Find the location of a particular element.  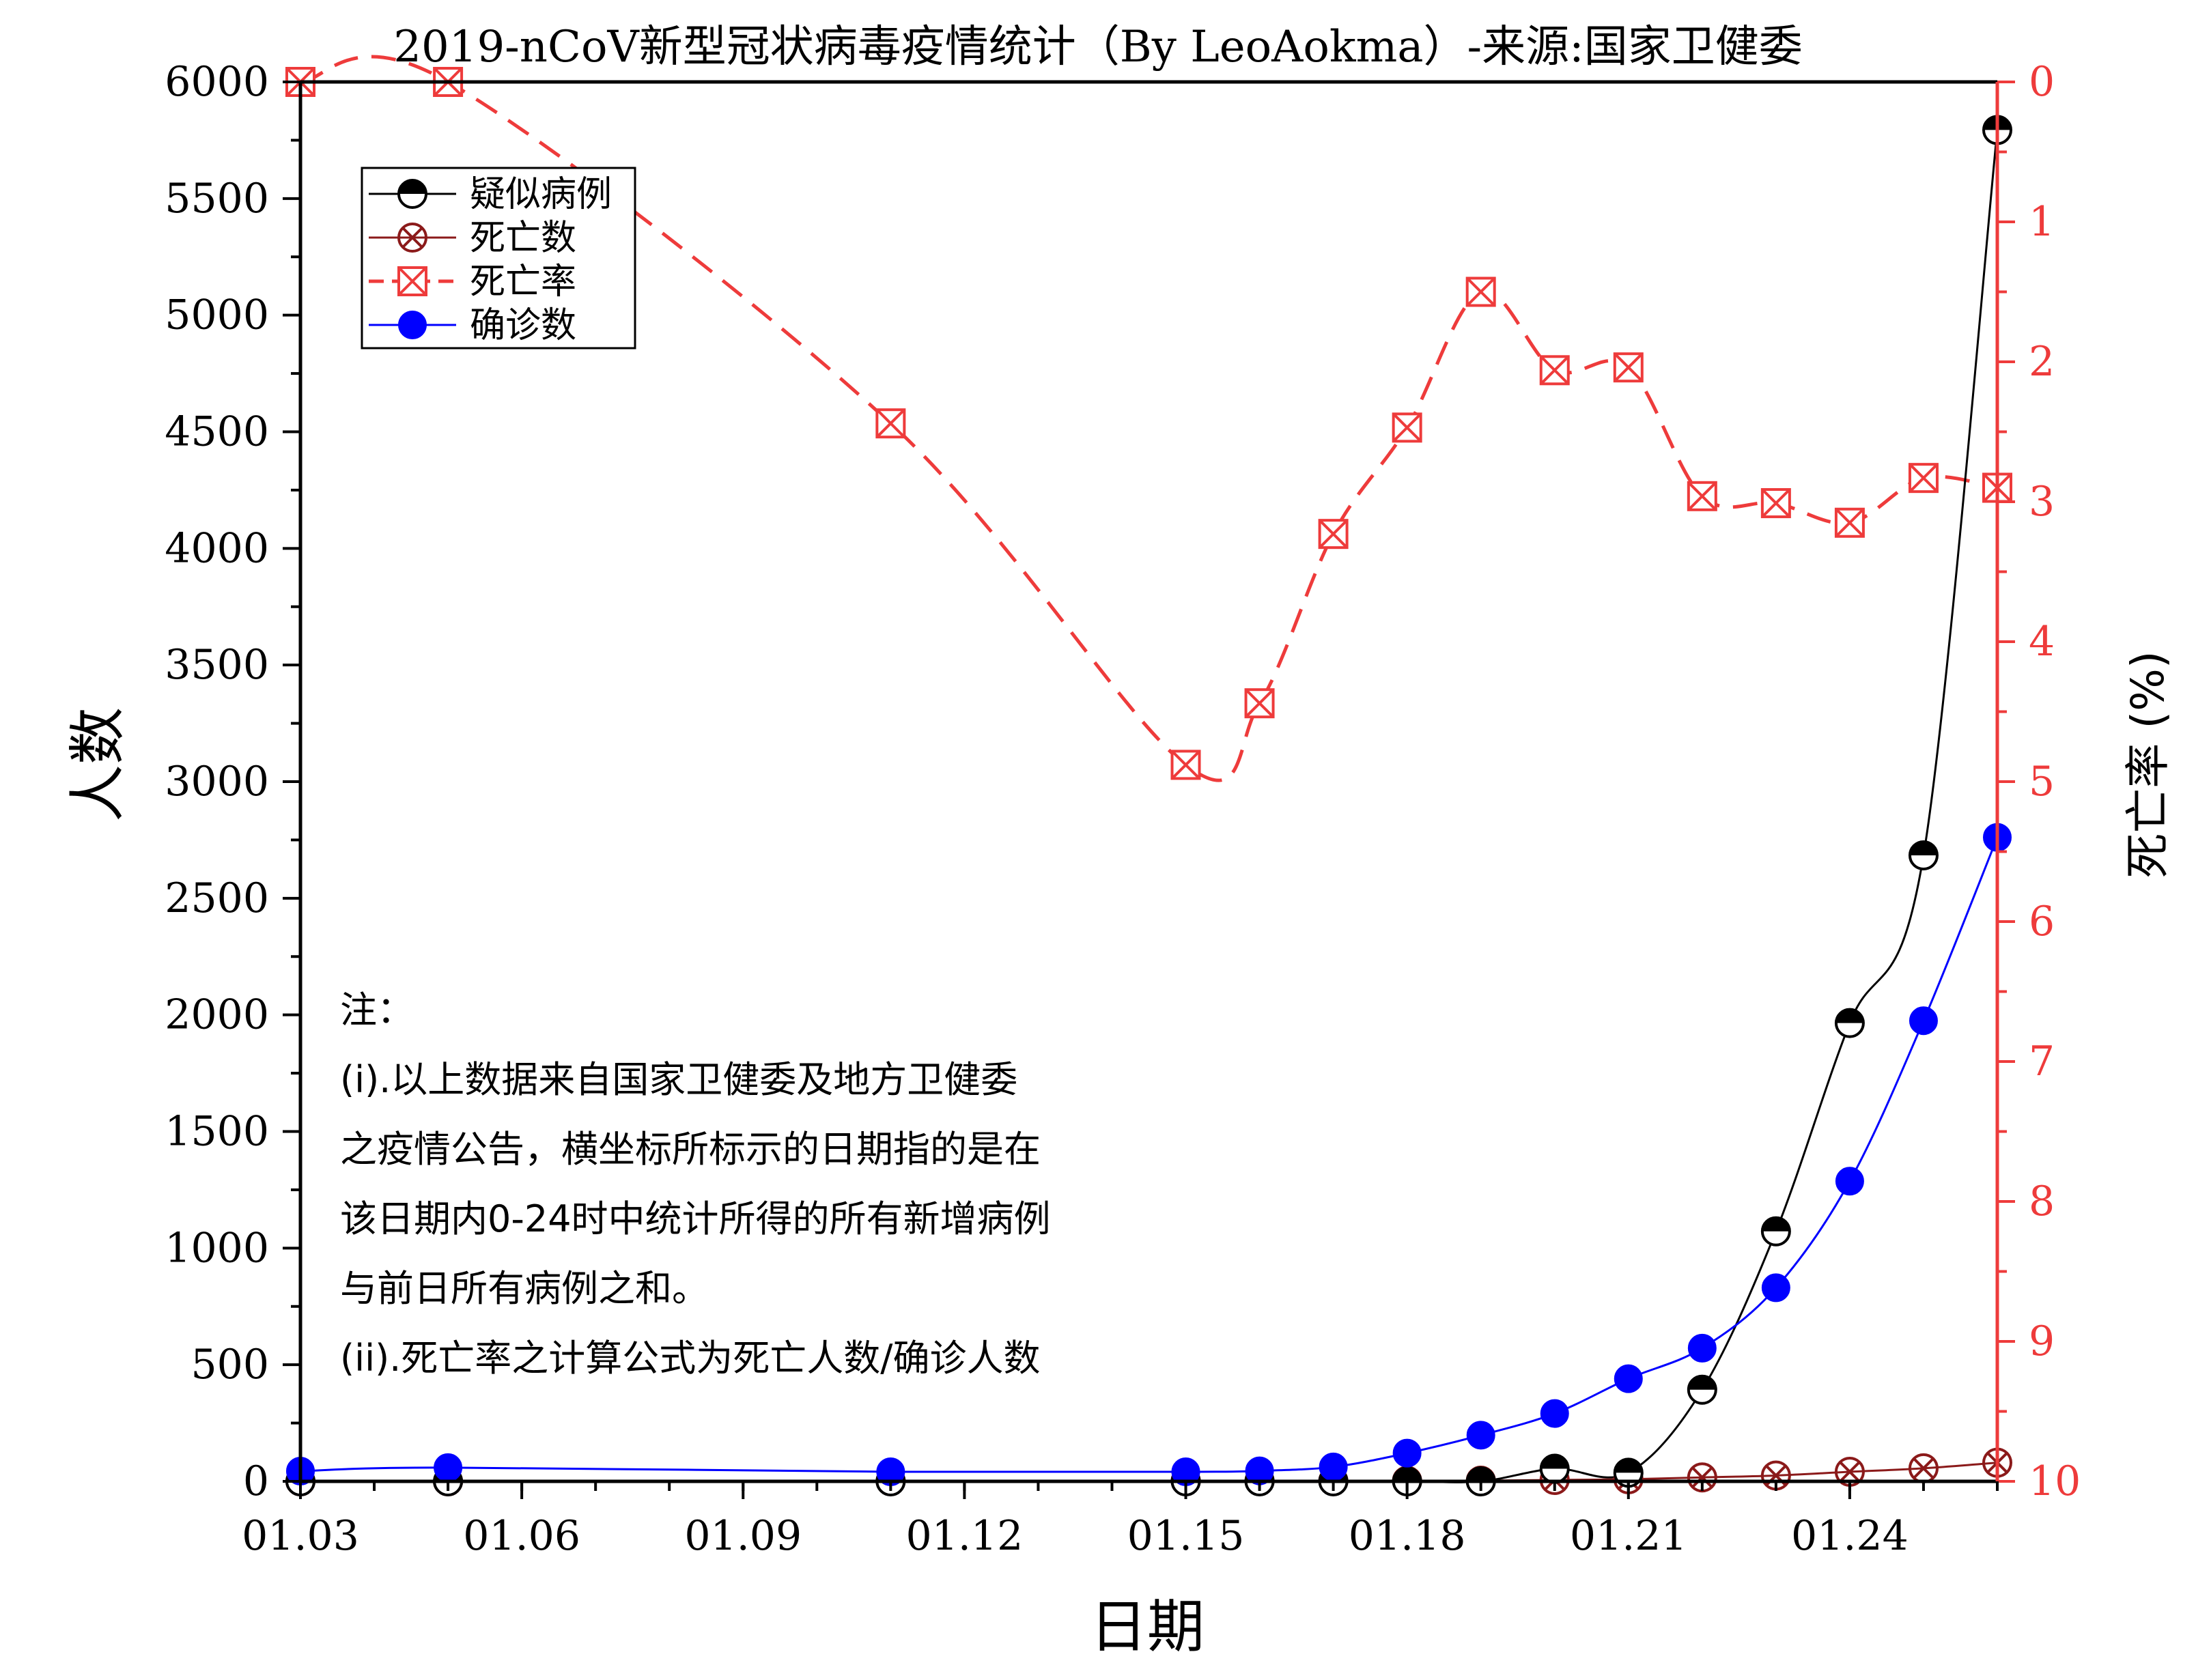

annotation-line: 之疫情公告，横坐标所标示的日期指的是在 is located at coordinates (691, 1149).